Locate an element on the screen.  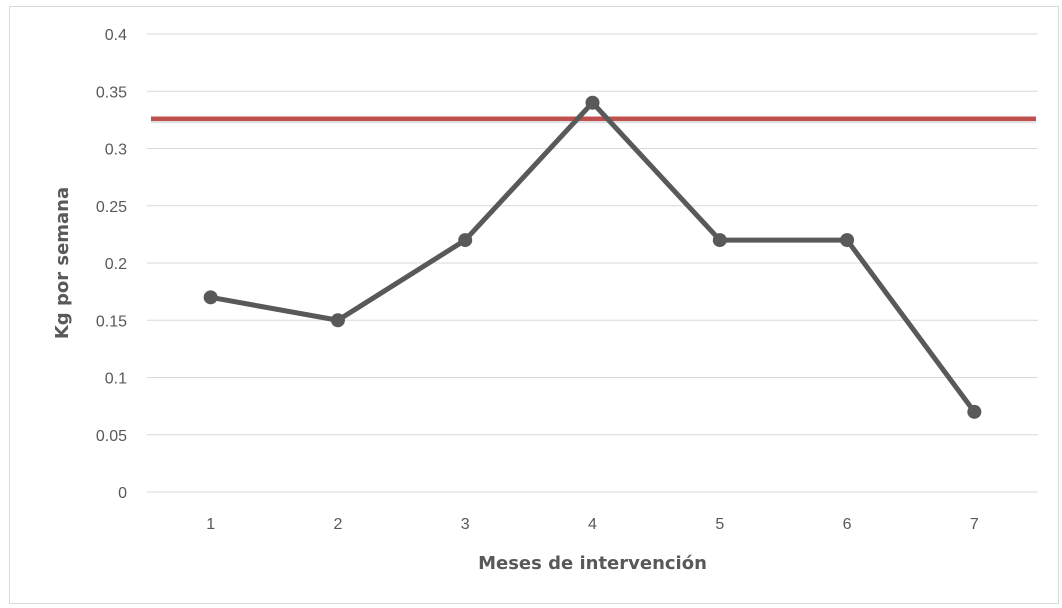
x-tick-label: 6 is located at coordinates (847, 524).